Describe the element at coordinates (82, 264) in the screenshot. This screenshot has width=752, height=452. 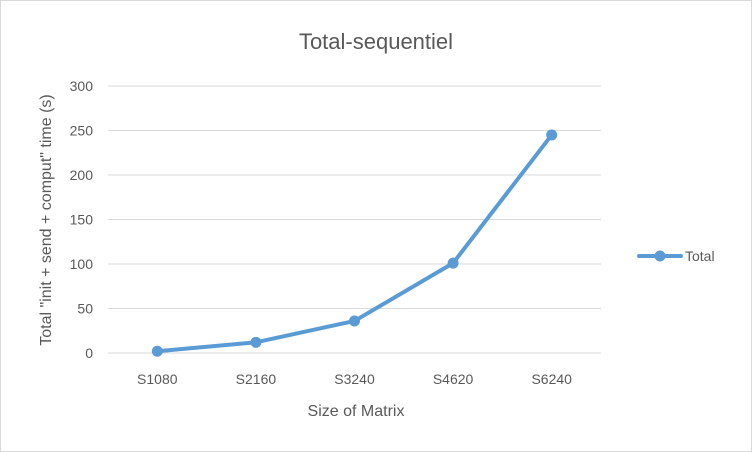
I see `y-tick-label: 100` at that location.